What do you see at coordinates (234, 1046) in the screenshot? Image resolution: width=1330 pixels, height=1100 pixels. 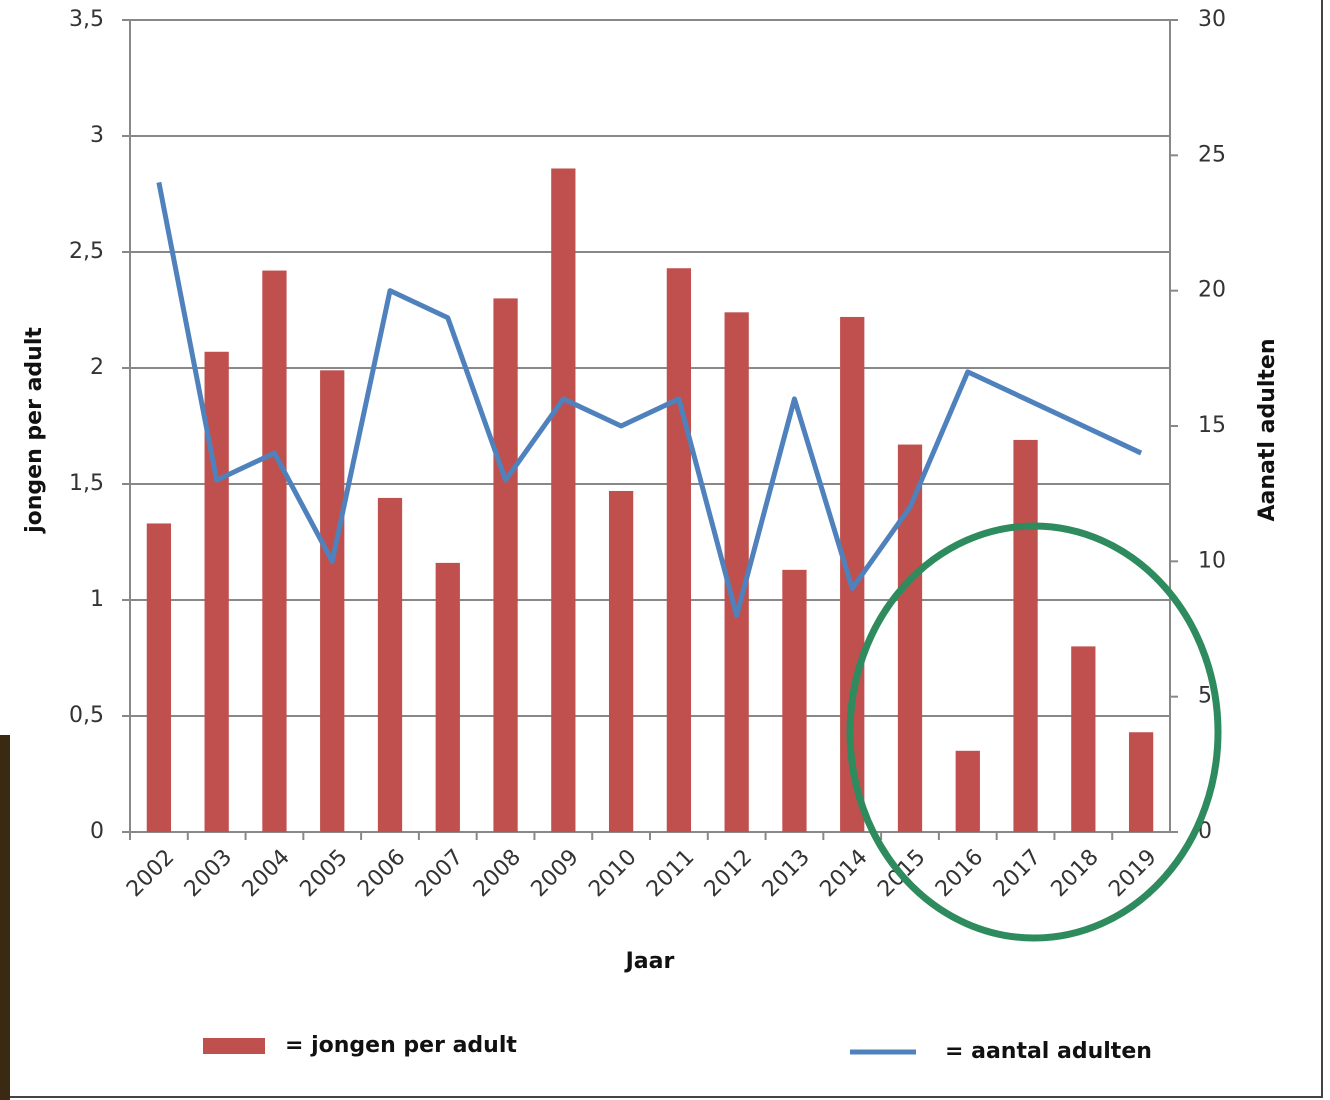 I see `legend-swatch` at bounding box center [234, 1046].